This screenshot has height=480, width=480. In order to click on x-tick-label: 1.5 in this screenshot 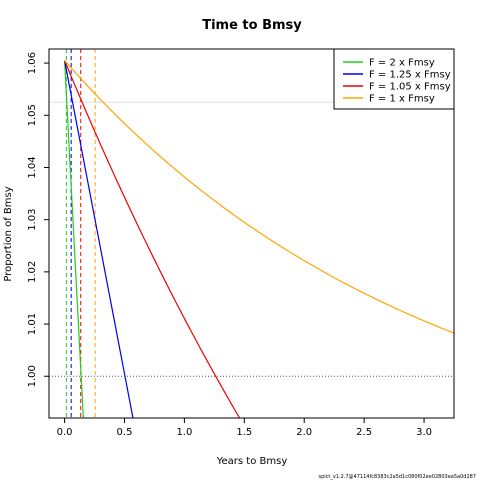, I will do `click(244, 432)`.